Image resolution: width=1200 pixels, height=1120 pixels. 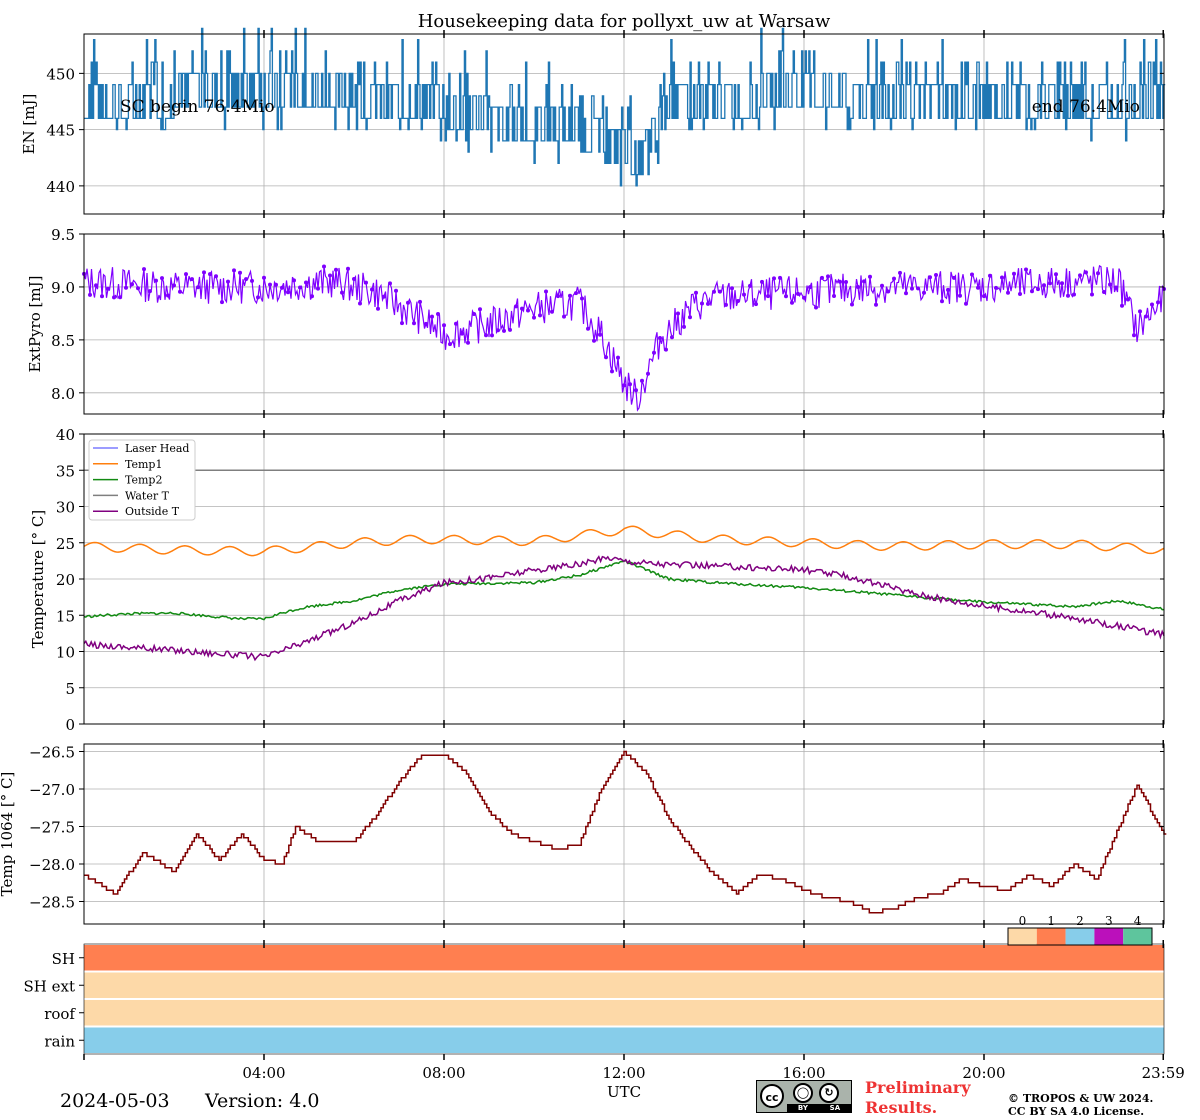 What do you see at coordinates (38, 579) in the screenshot?
I see `y-axis-label: Temperature [° C]` at bounding box center [38, 579].